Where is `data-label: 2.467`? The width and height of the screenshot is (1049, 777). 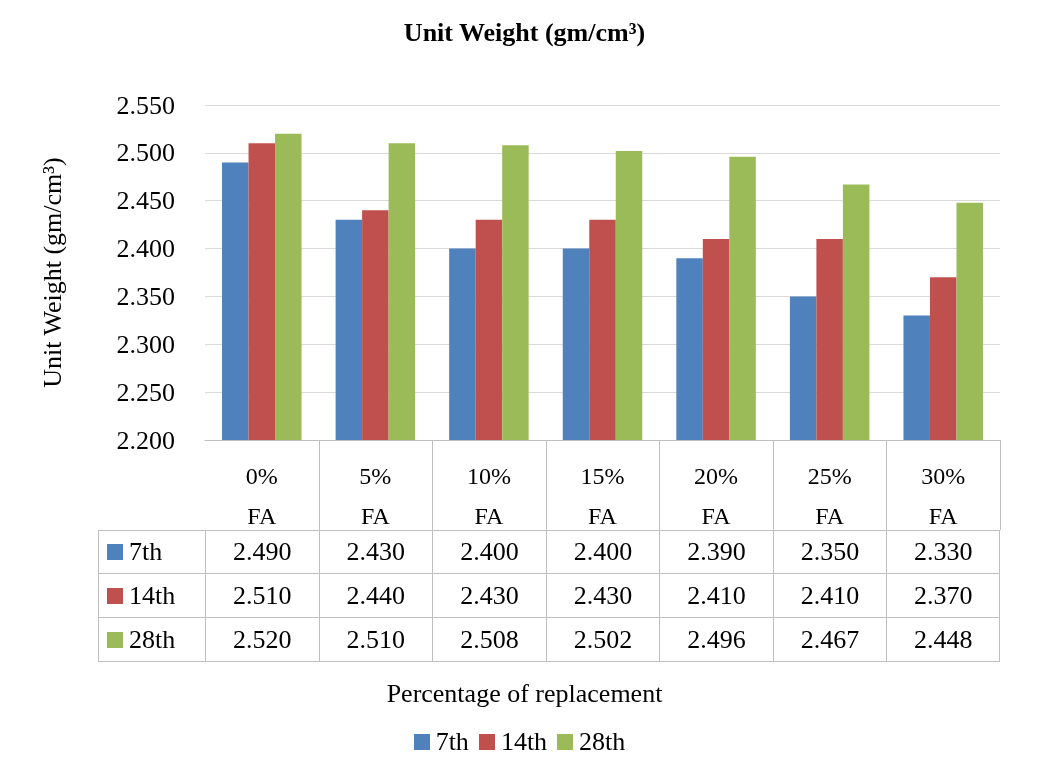
data-label: 2.467 is located at coordinates (829, 640).